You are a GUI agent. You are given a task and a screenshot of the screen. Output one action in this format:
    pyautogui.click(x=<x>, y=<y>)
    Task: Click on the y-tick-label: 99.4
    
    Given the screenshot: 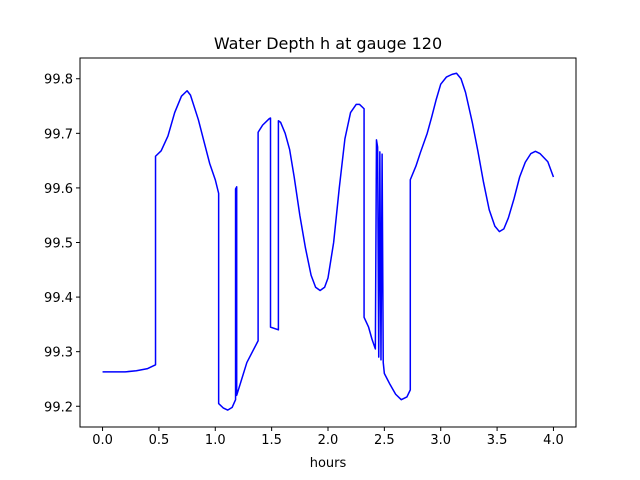 What is the action you would take?
    pyautogui.click(x=58, y=298)
    